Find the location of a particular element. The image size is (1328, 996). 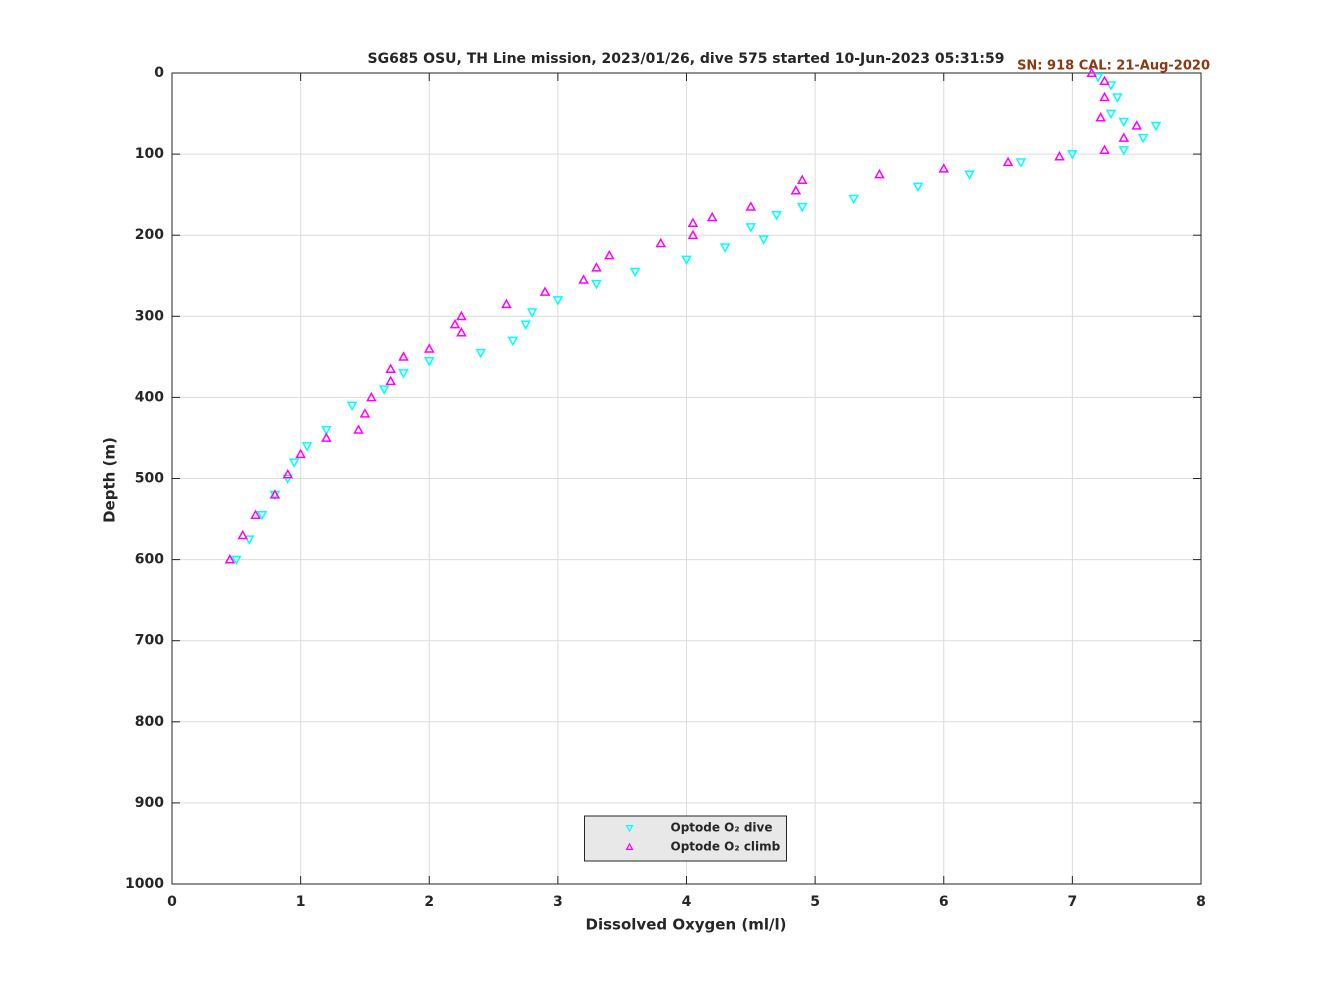

x-tick-label: 0 is located at coordinates (172, 902).